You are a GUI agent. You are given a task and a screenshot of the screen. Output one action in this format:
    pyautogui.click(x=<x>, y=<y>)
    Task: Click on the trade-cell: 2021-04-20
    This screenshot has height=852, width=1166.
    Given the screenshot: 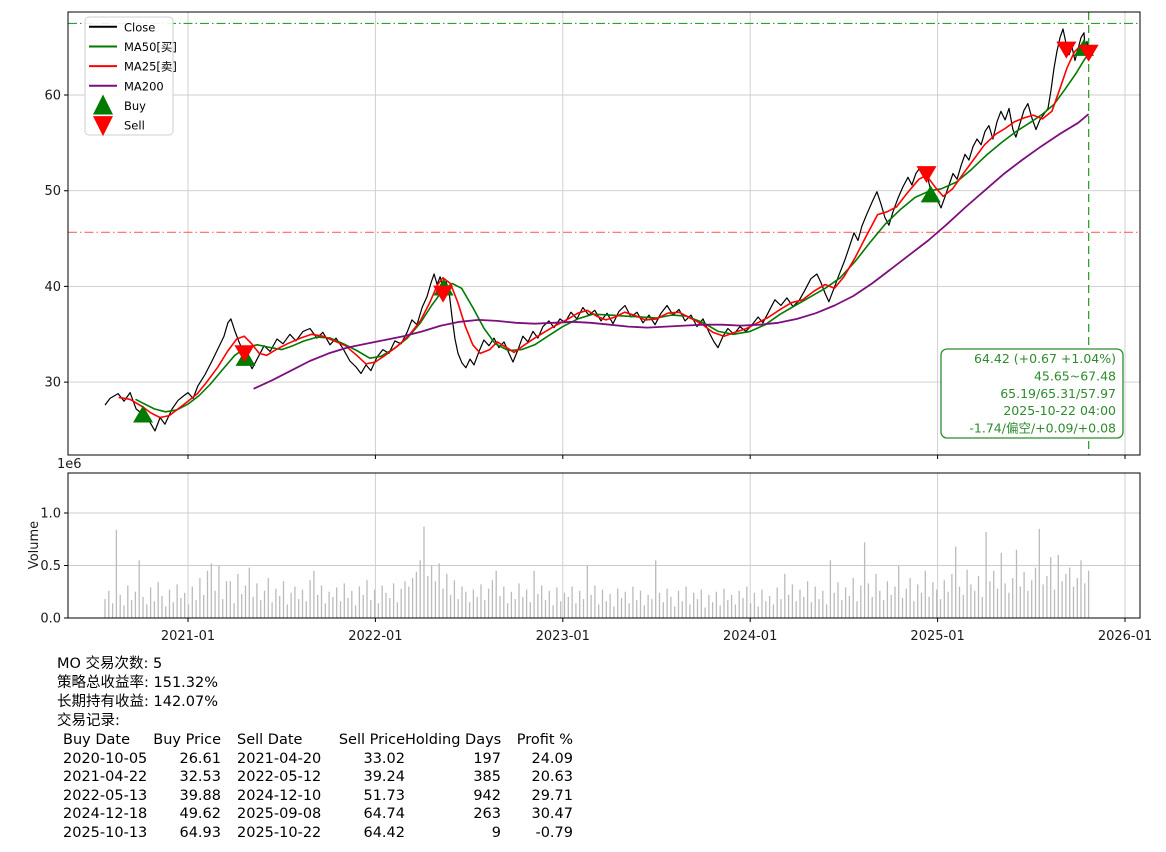 What is the action you would take?
    pyautogui.click(x=279, y=758)
    